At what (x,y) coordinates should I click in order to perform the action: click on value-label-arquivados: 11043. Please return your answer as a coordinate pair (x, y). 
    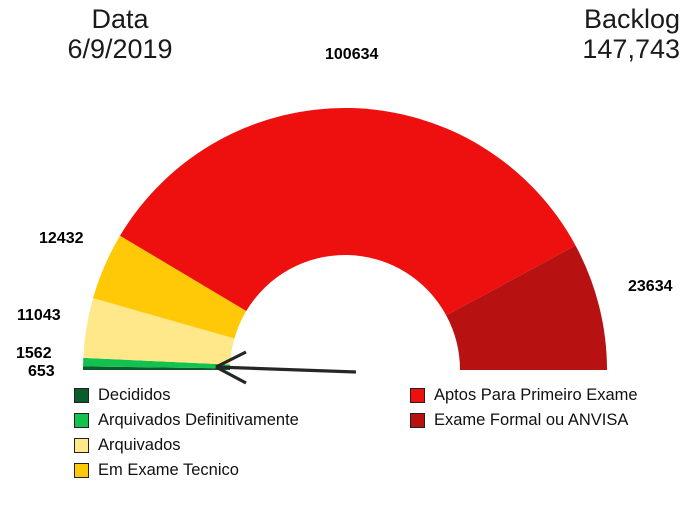
    Looking at the image, I should click on (39, 315).